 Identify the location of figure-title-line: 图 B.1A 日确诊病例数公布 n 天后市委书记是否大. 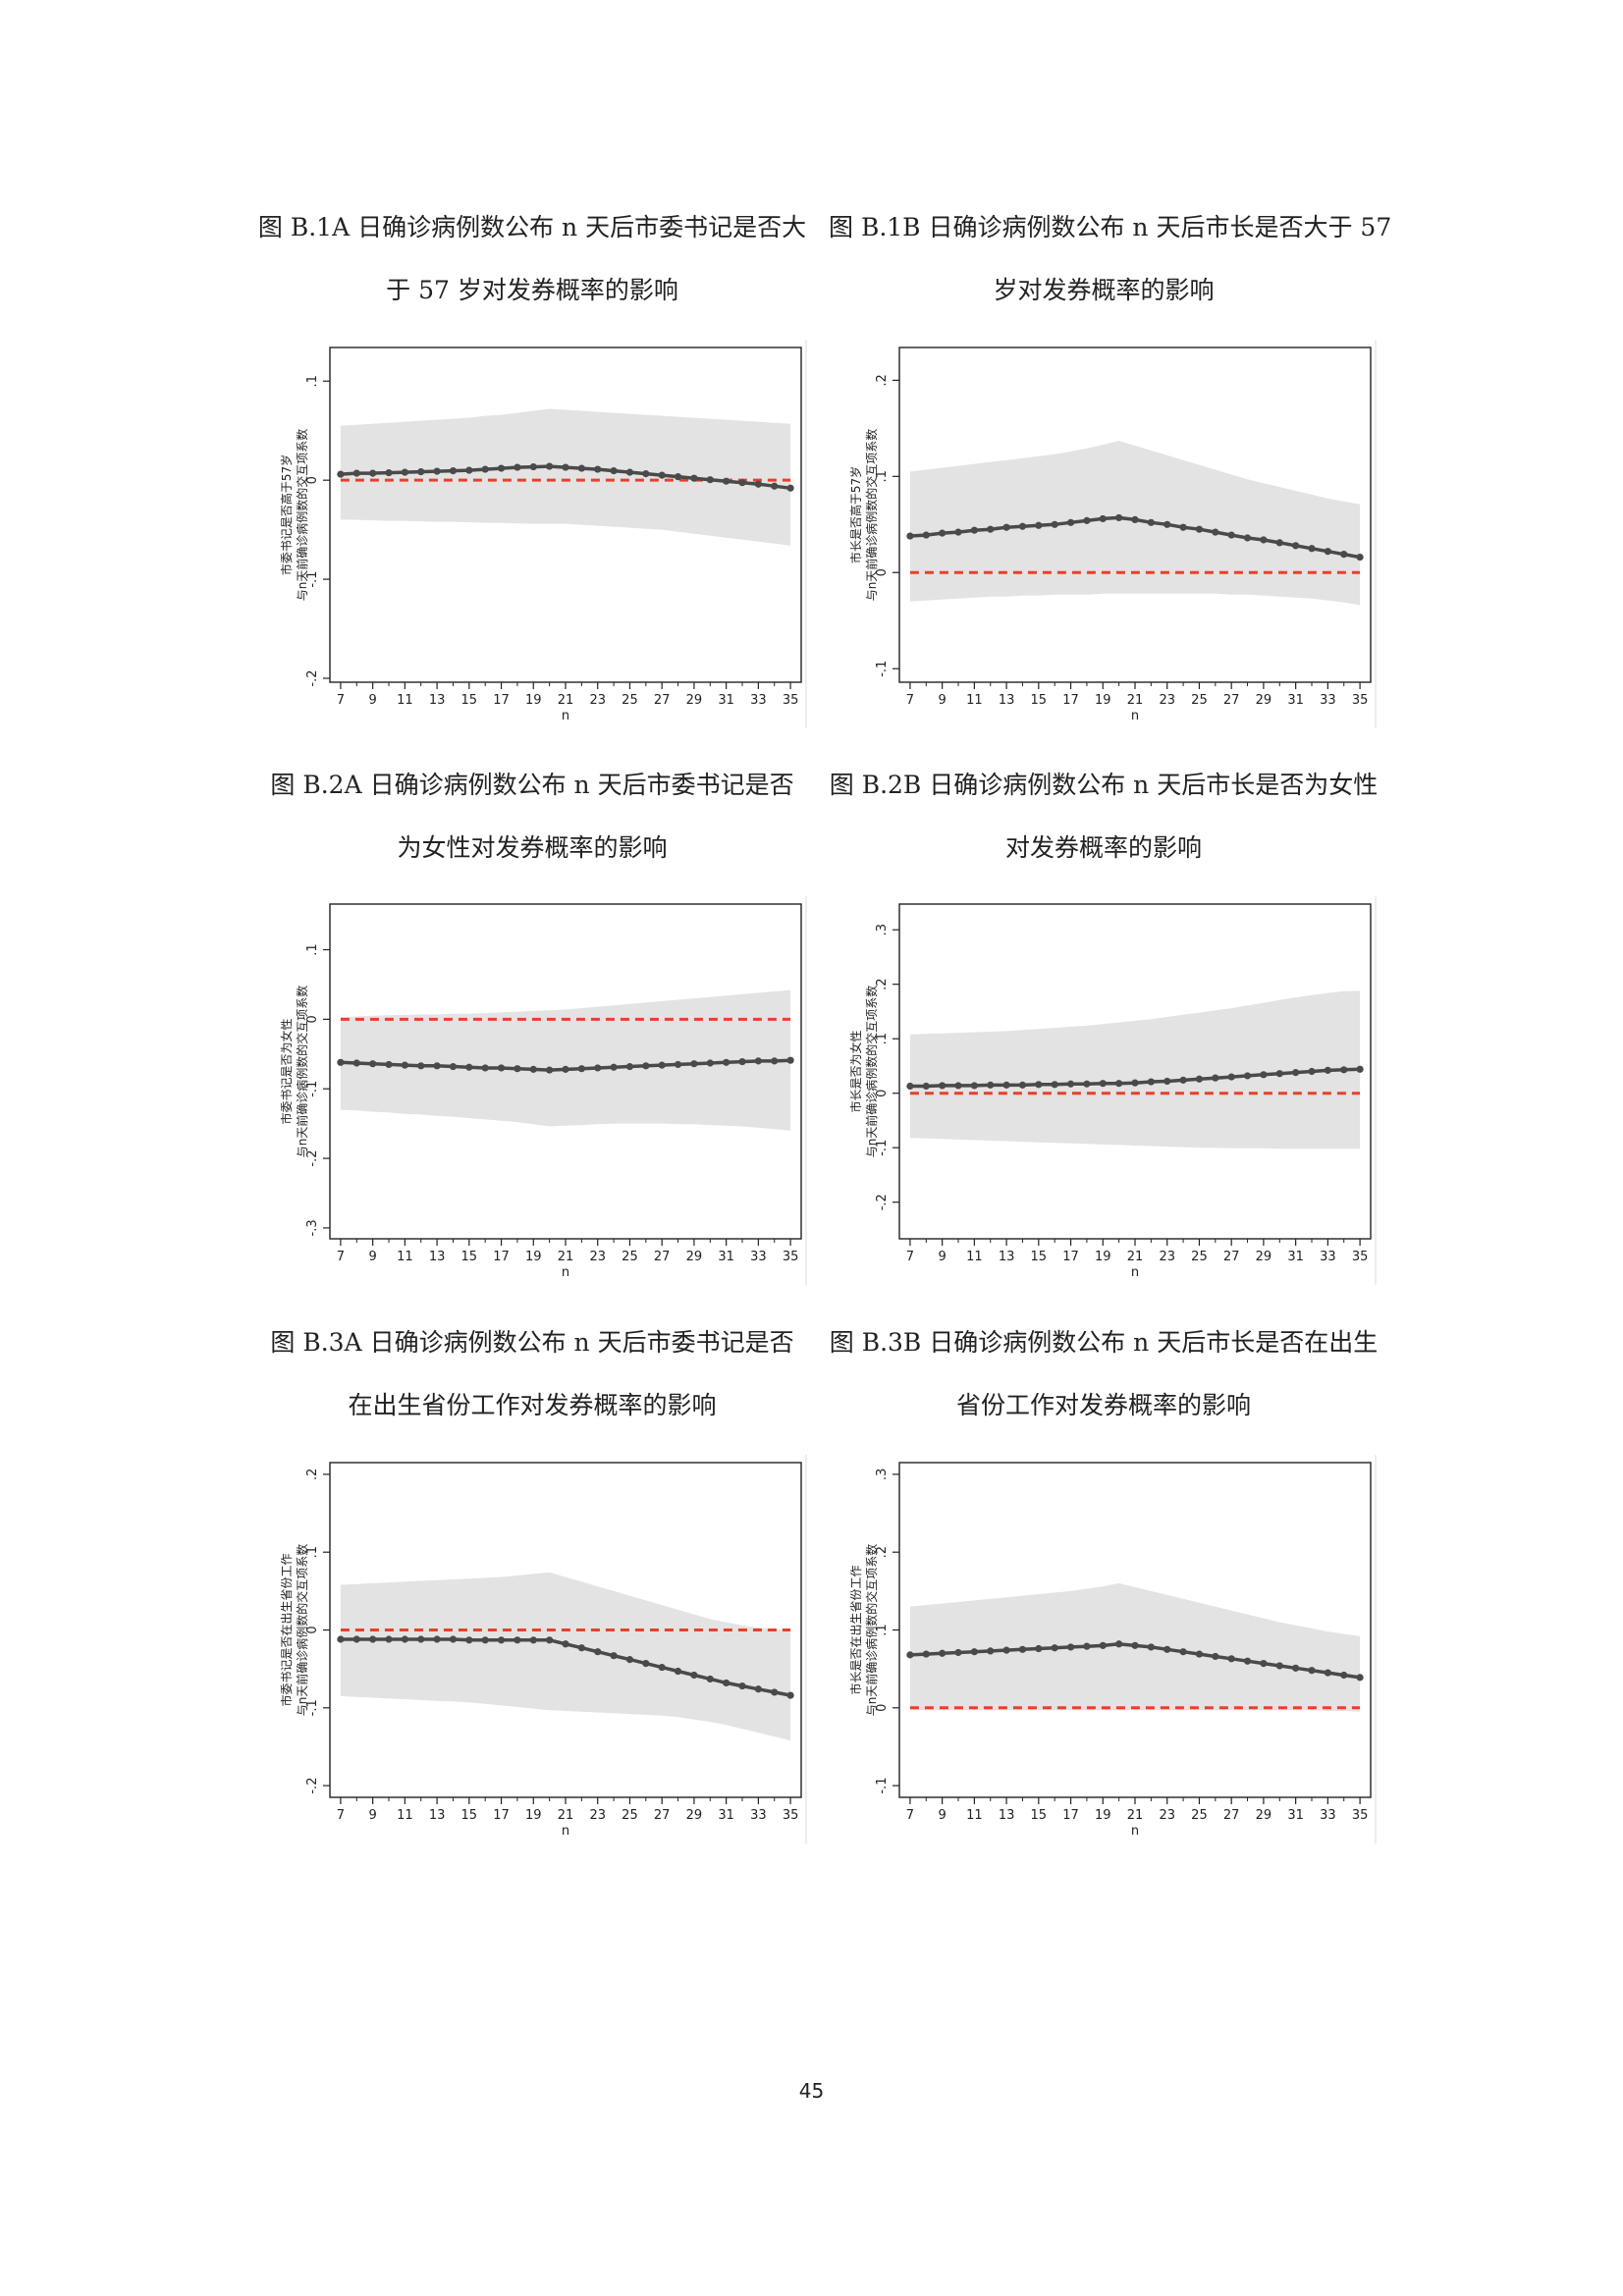
(532, 227).